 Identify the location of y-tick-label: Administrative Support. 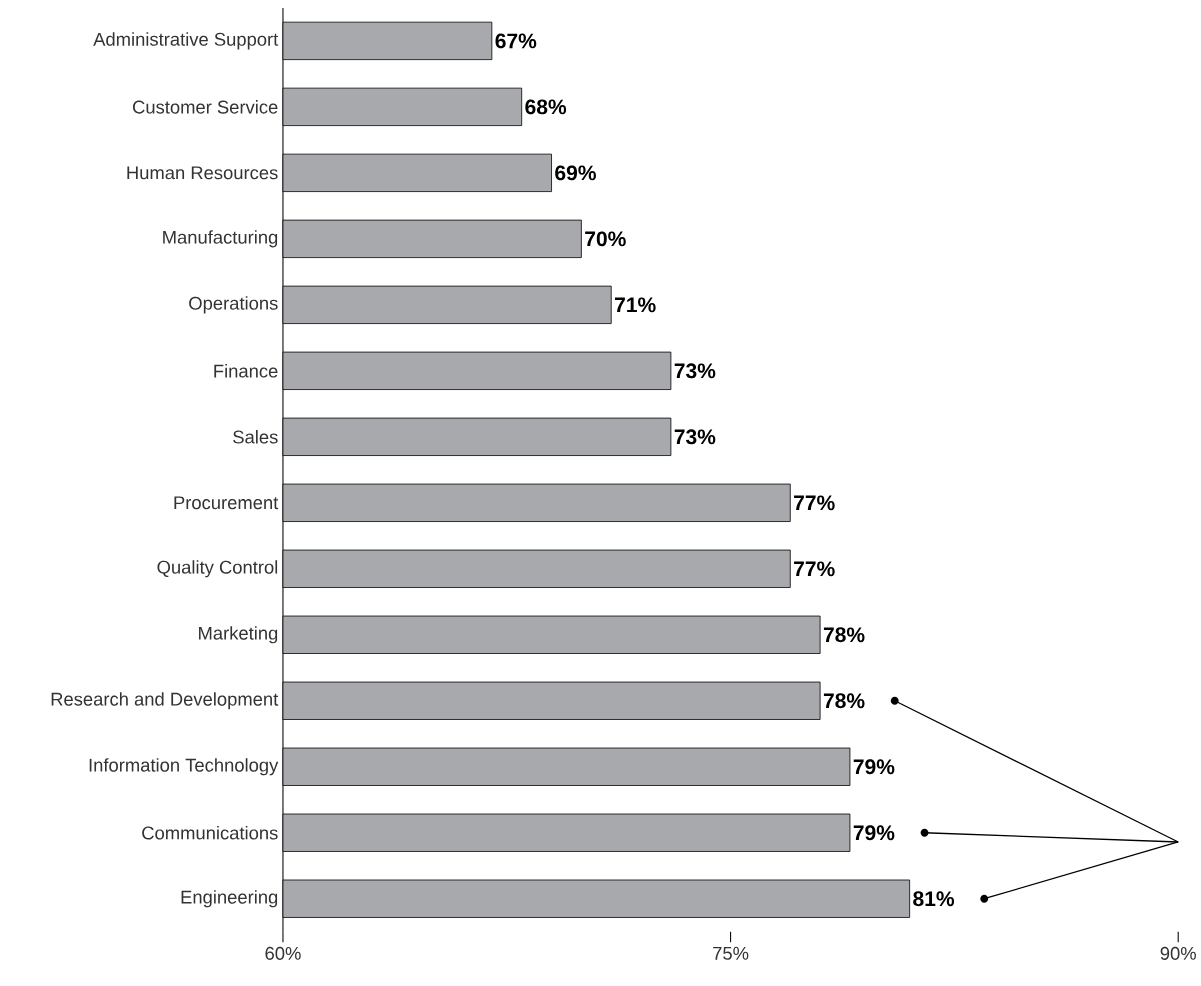
(186, 41).